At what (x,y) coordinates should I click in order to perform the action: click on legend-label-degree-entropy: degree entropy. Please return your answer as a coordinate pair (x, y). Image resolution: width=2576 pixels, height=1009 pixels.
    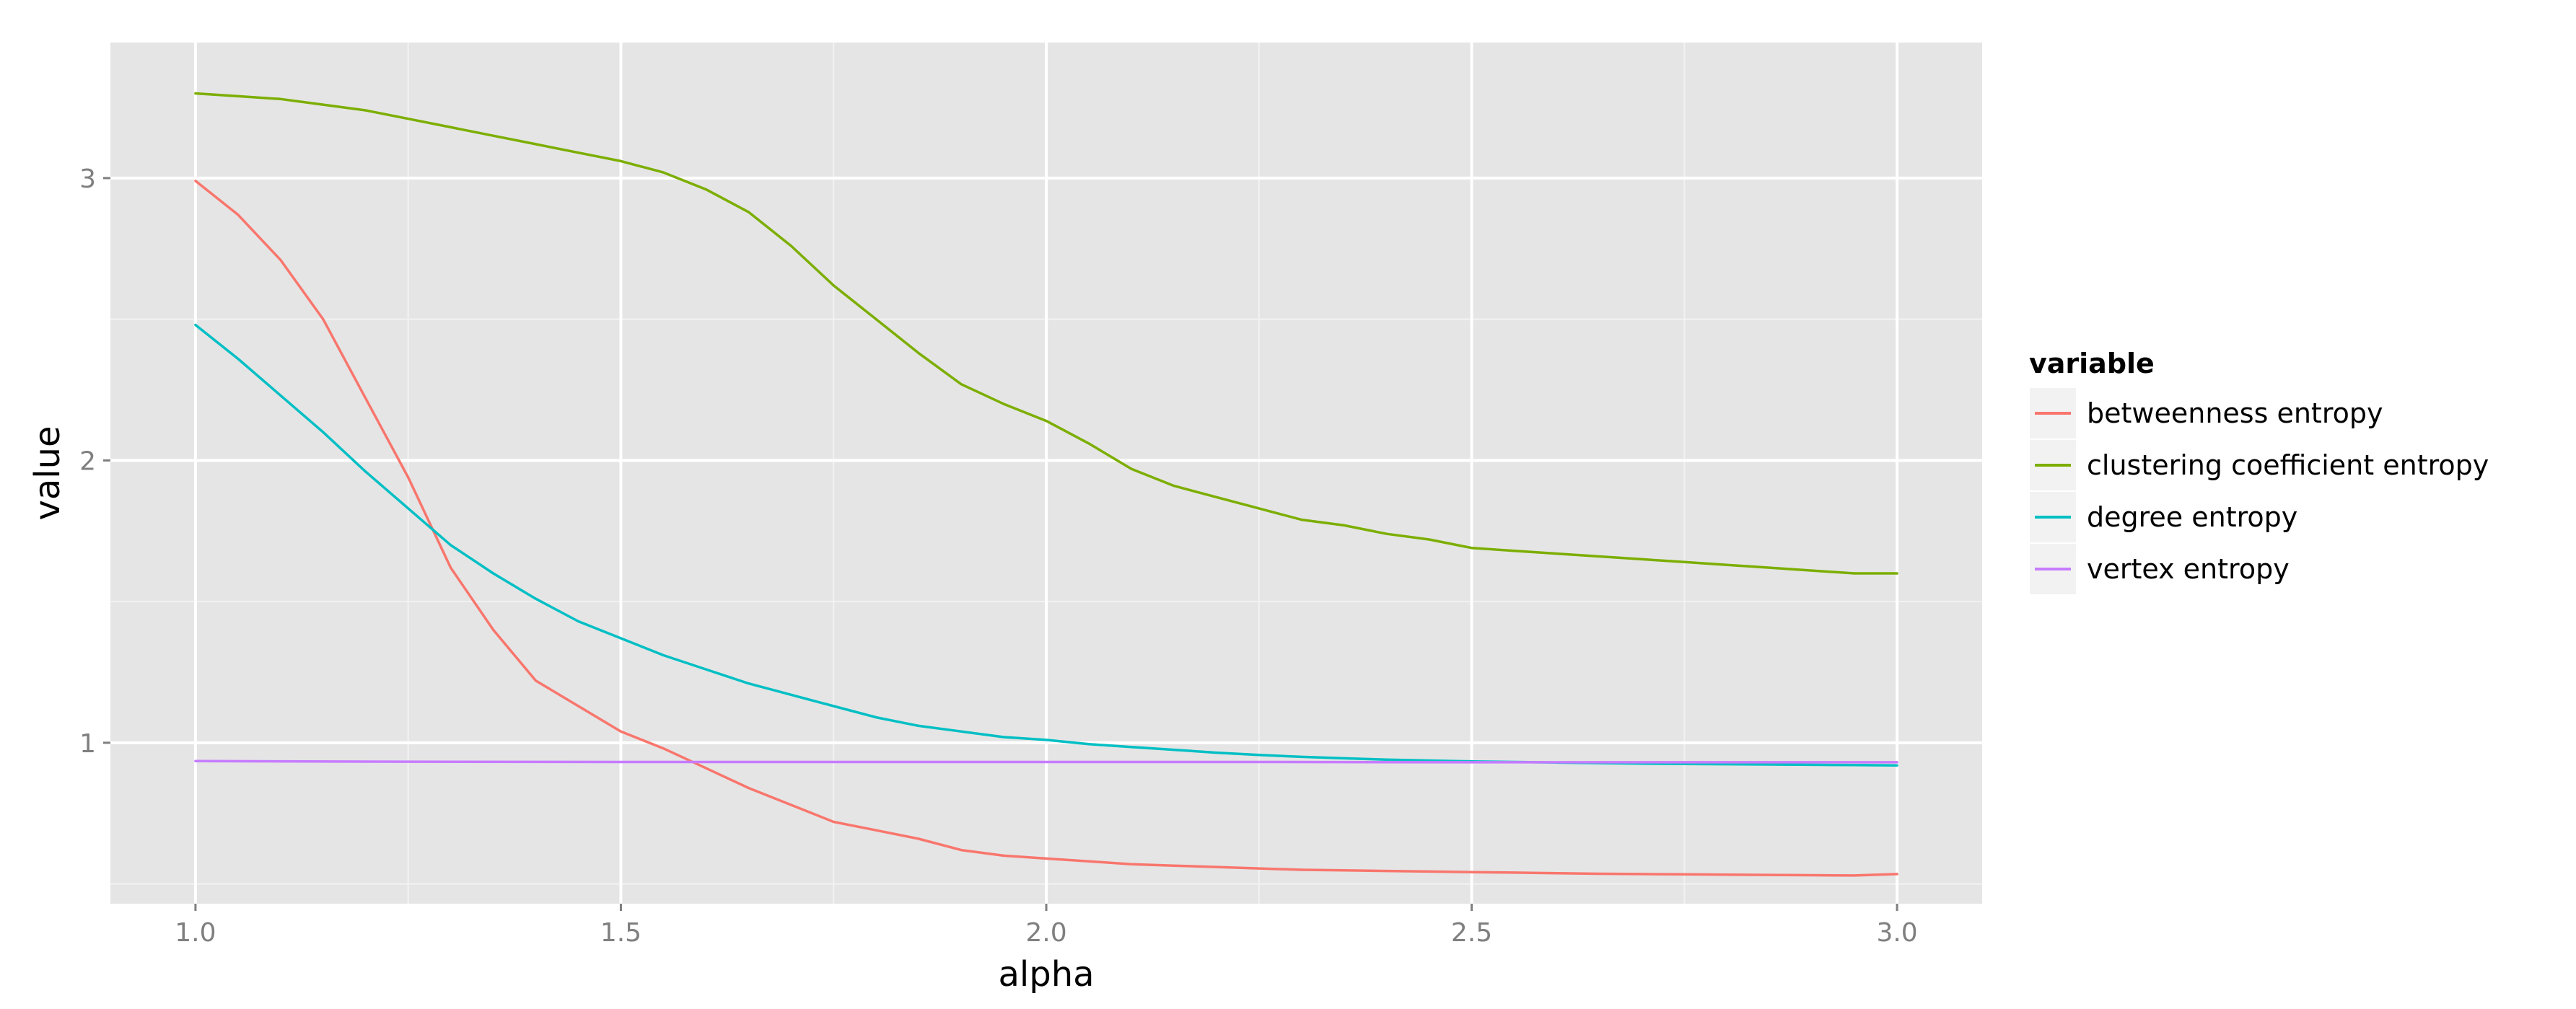
    Looking at the image, I should click on (2192, 517).